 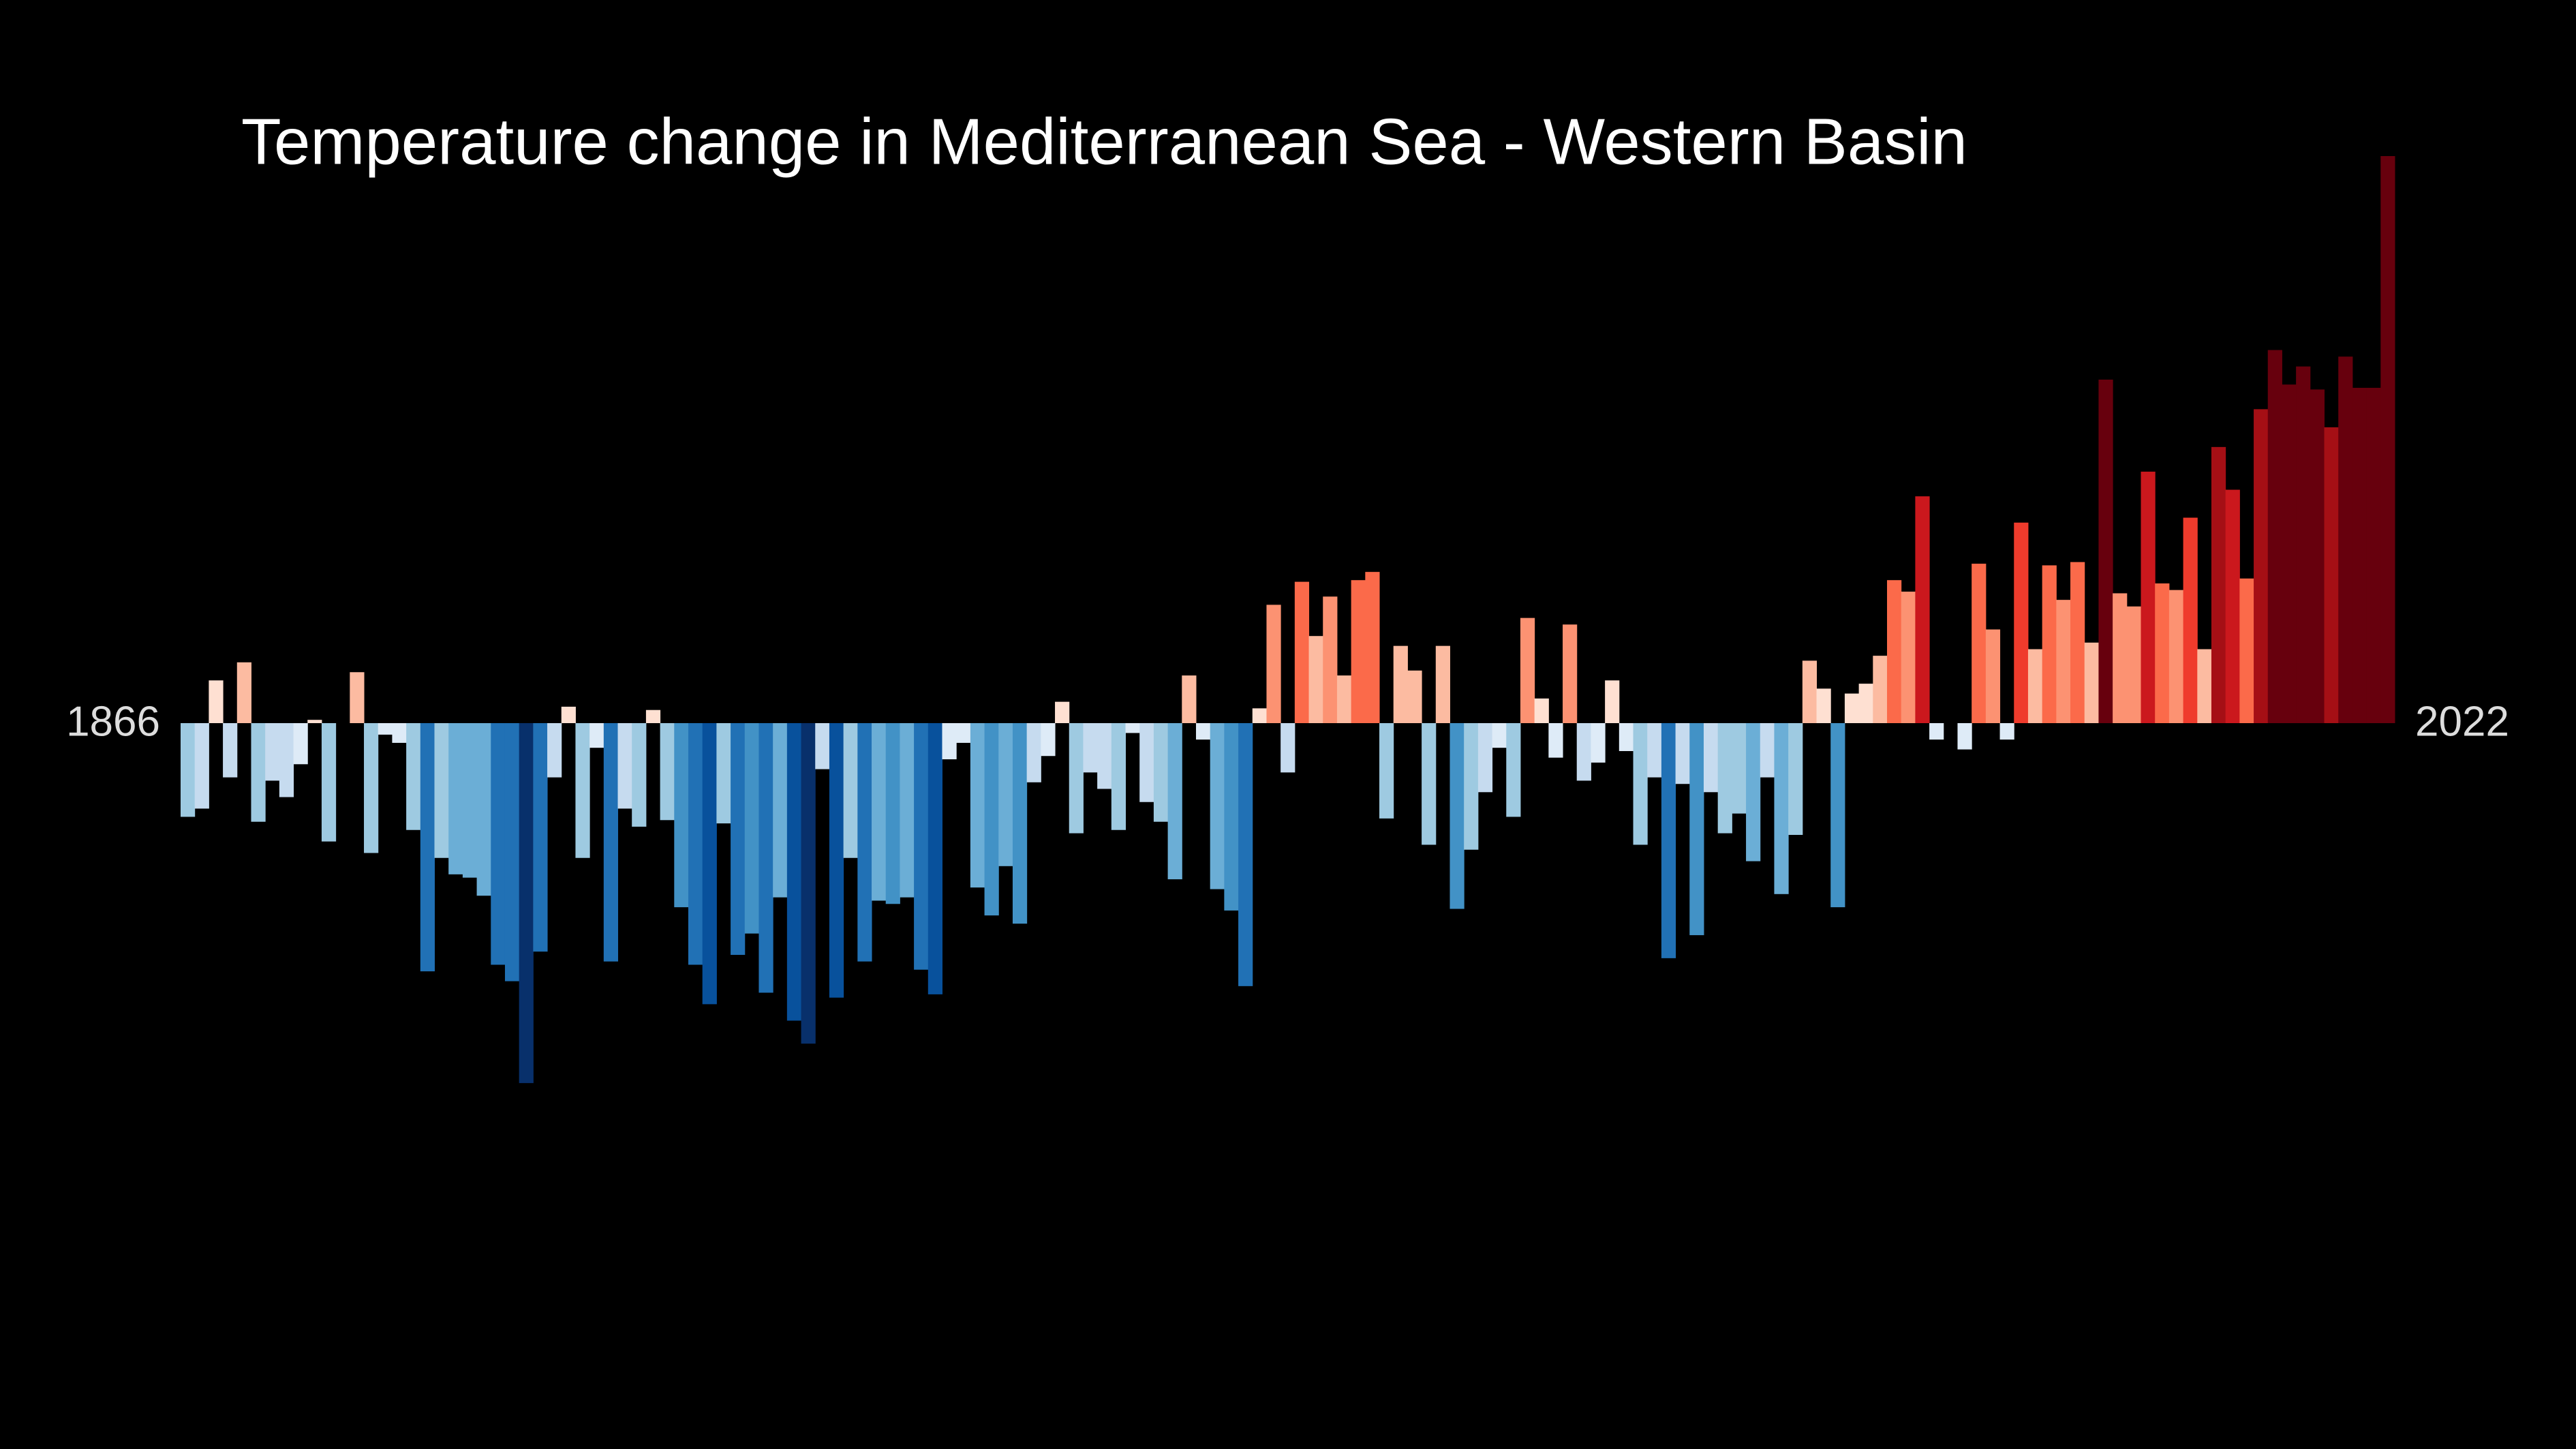 What do you see at coordinates (2462, 722) in the screenshot?
I see `x-tick-label: 2022` at bounding box center [2462, 722].